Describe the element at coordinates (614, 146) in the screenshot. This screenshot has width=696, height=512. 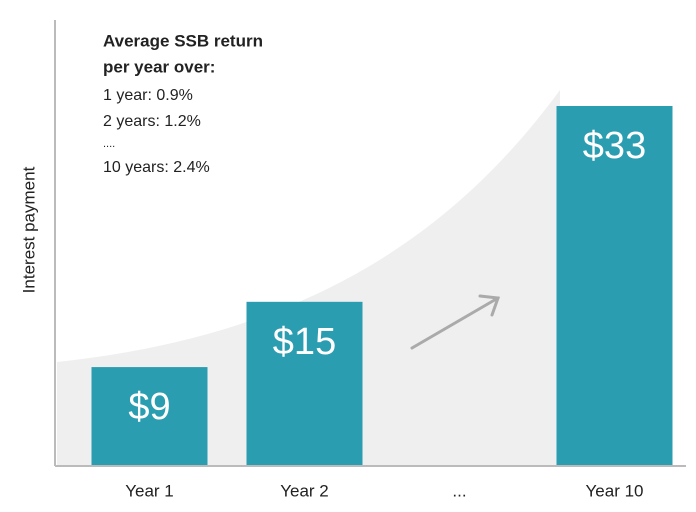
I see `value-label: $33` at that location.